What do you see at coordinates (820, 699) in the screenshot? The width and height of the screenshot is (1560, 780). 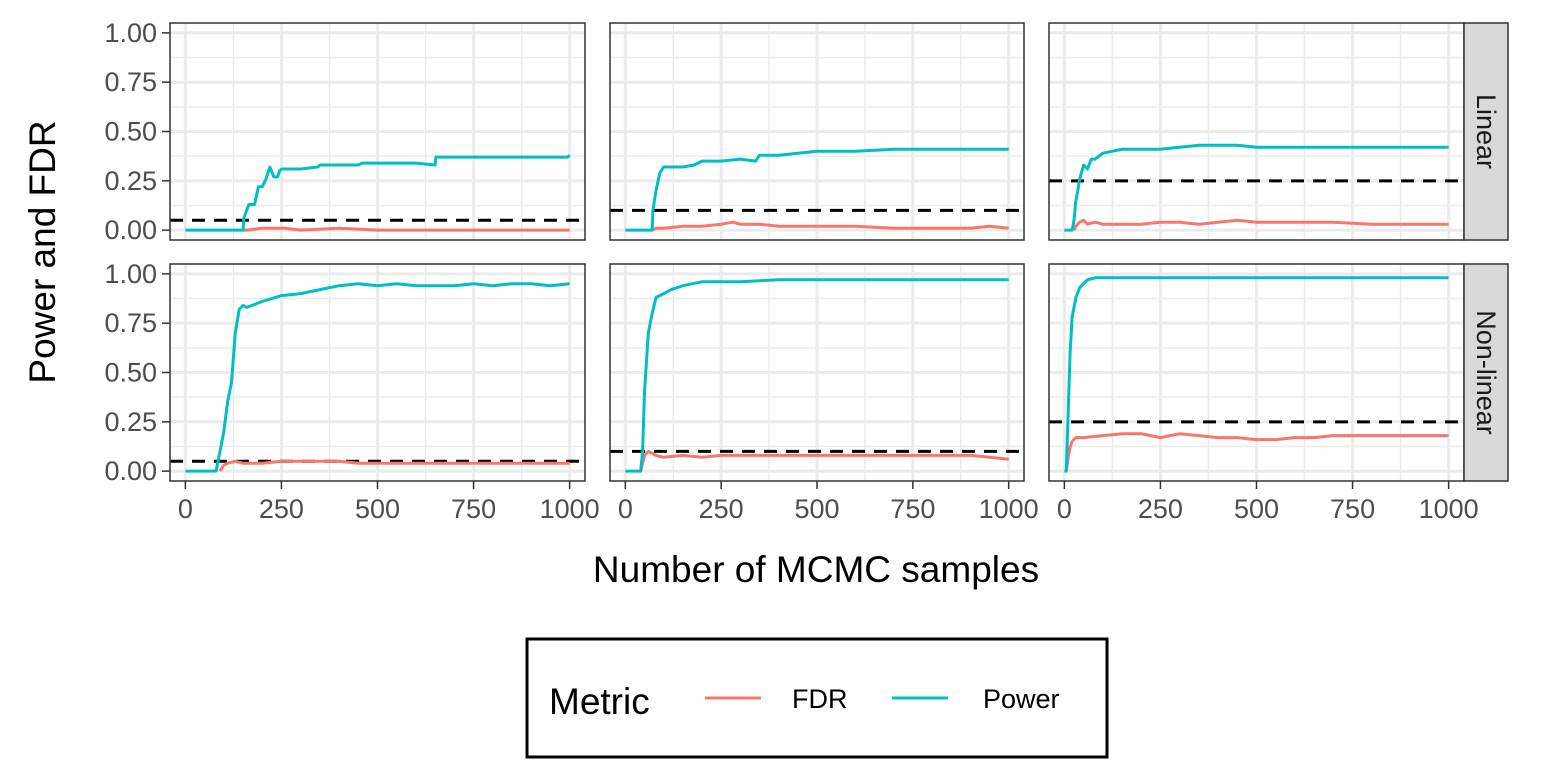 I see `legend-label-fdr: FDR` at bounding box center [820, 699].